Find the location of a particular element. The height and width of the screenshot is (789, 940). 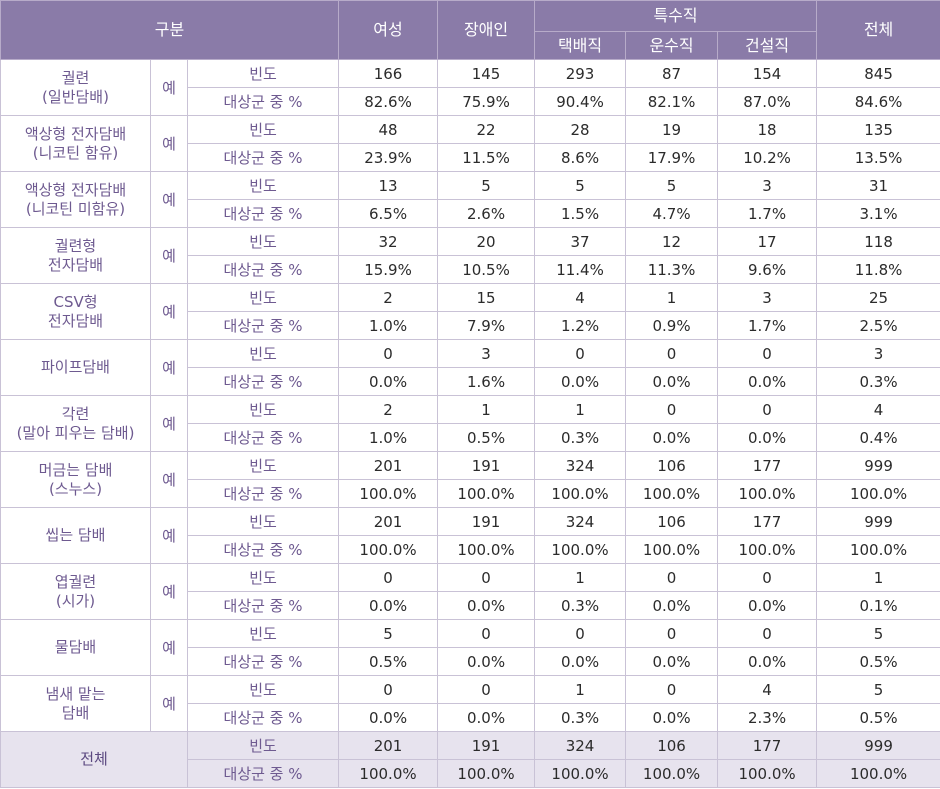

total-freq-cell: 106 is located at coordinates (672, 745).